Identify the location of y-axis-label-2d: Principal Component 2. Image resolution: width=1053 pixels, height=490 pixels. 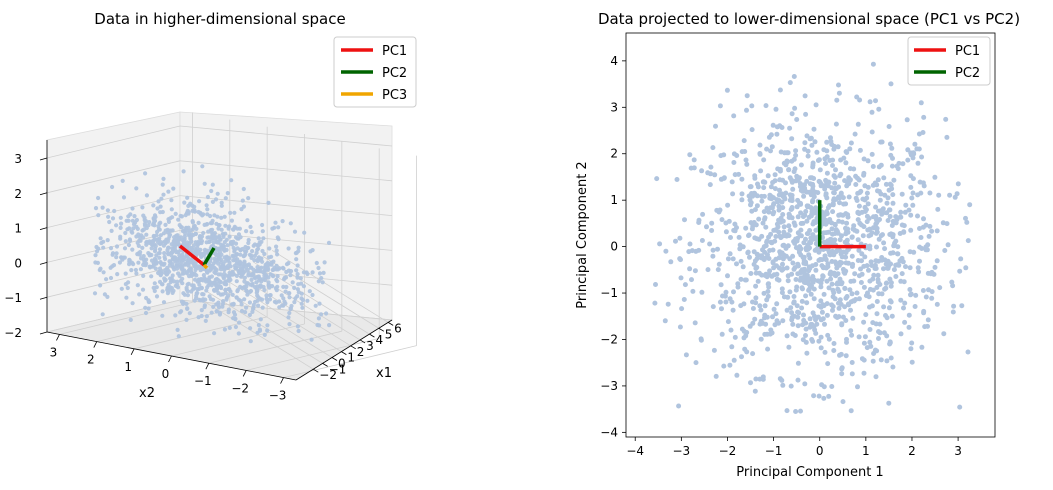
(582, 234).